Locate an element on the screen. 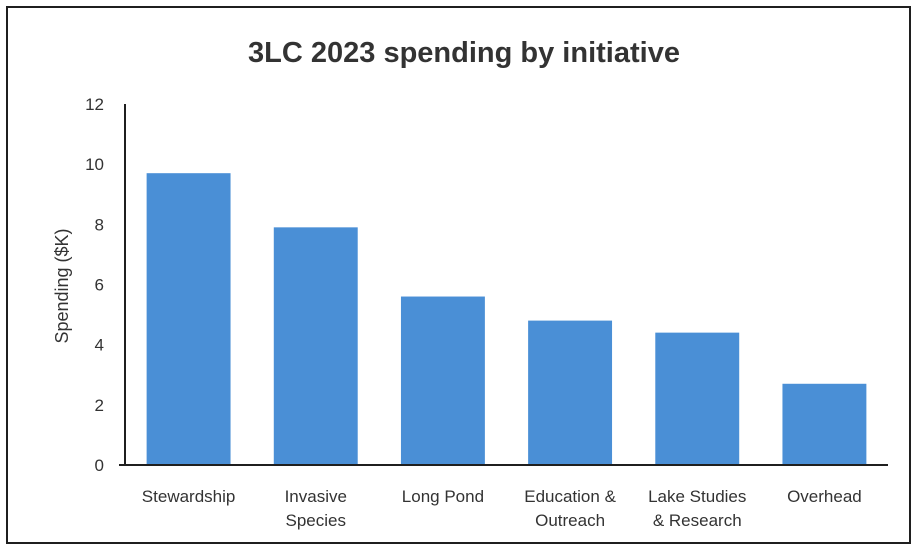 The width and height of the screenshot is (917, 548). y-axis-ticks: 0 2 4 6 8 10 12 is located at coordinates (94, 285).